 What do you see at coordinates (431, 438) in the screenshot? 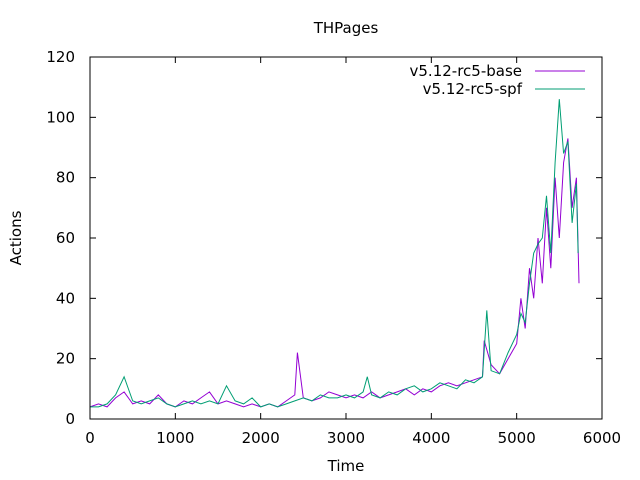
I see `x-tick-label: 4000` at bounding box center [431, 438].